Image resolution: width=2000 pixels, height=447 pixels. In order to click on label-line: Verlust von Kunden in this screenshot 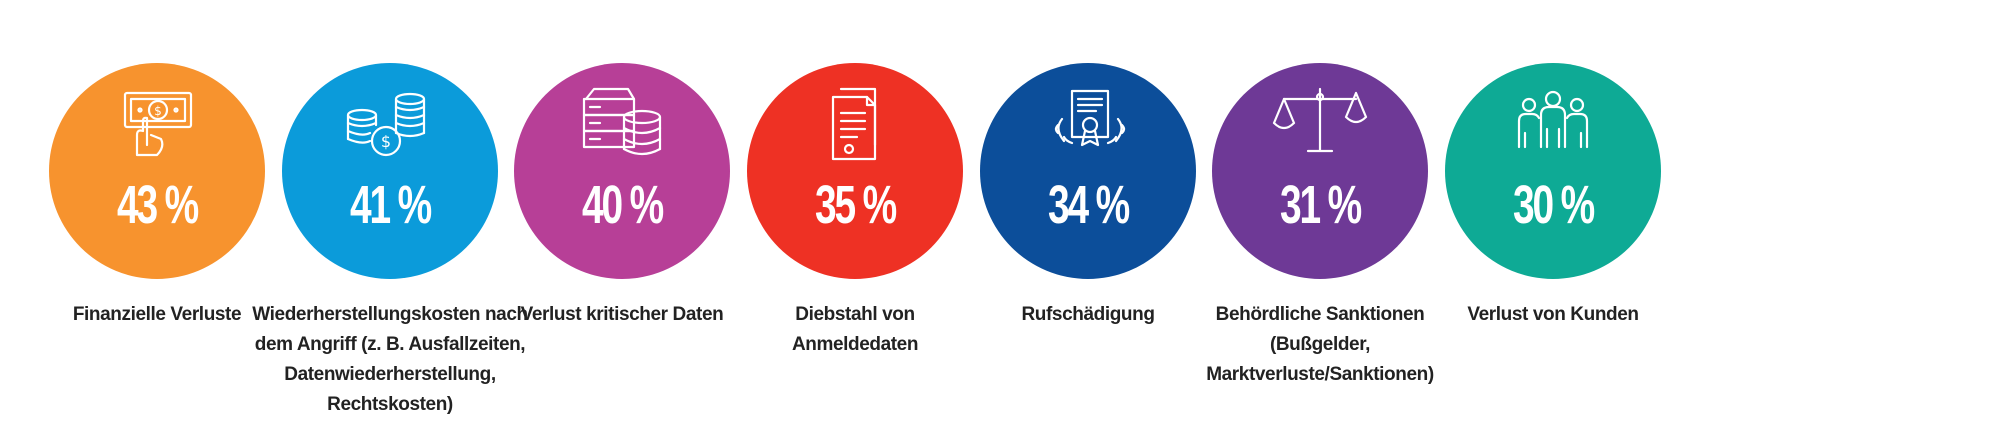, I will do `click(1553, 314)`.